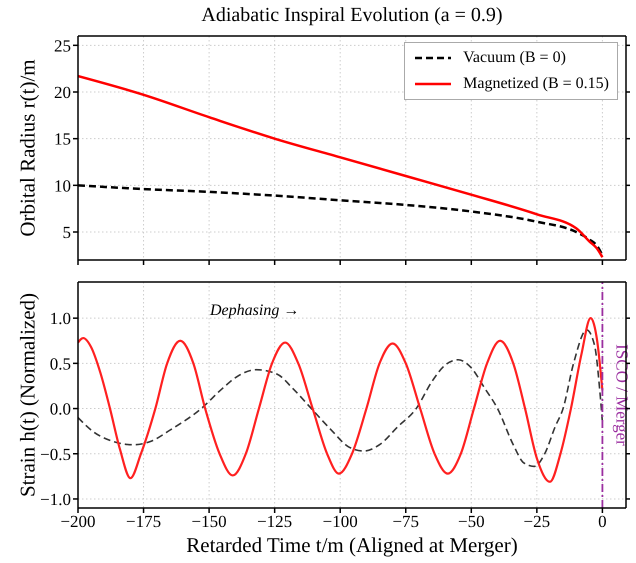  Describe the element at coordinates (60, 364) in the screenshot. I see `y-tick-label: 0.5` at that location.